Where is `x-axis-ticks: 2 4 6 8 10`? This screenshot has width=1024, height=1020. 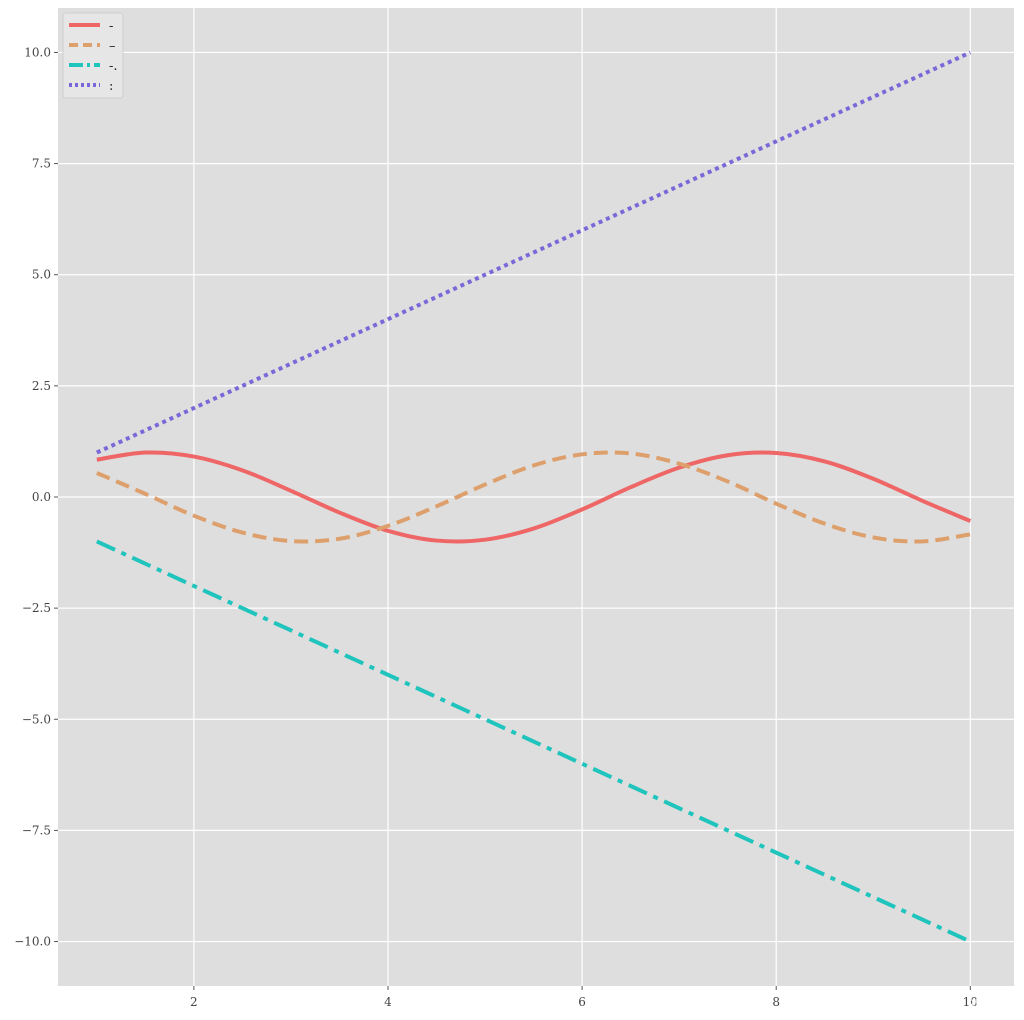 x-axis-ticks: 2 4 6 8 10 is located at coordinates (584, 997).